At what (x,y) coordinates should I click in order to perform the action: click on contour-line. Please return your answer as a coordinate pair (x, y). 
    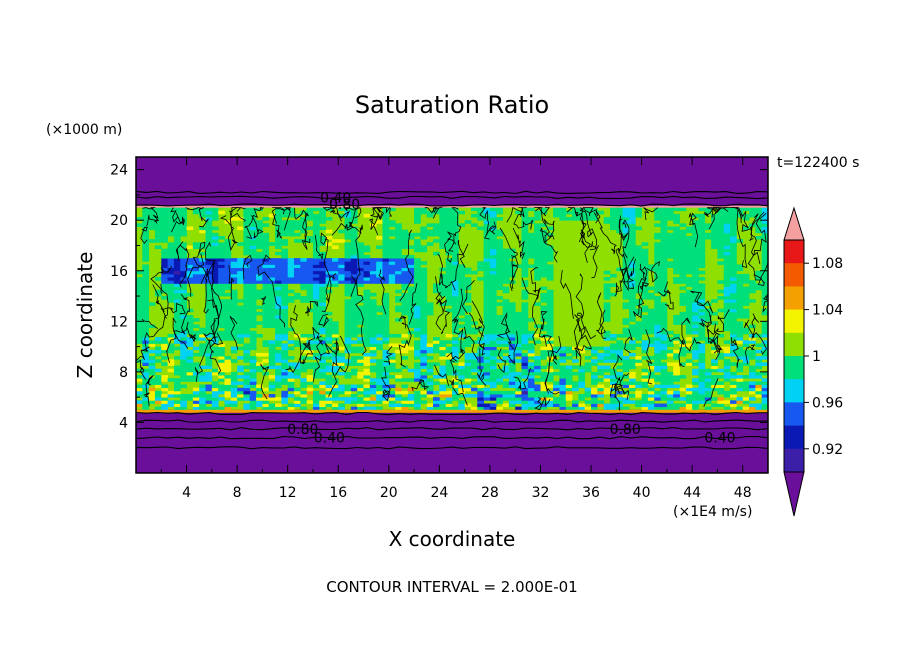
    Looking at the image, I should click on (376, 213).